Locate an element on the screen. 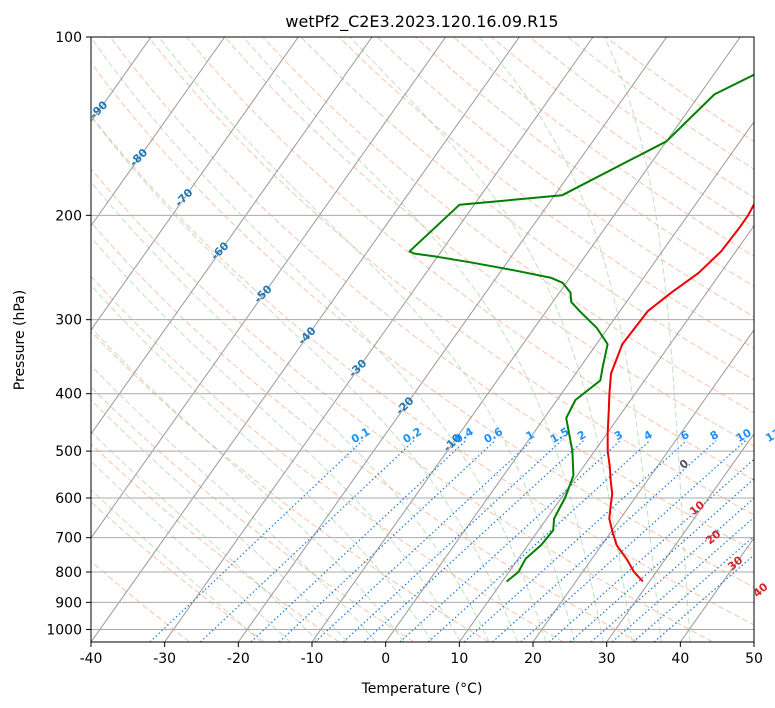 This screenshot has height=708, width=775. y-axis-label: Pressure (hPa) is located at coordinates (20, 340).